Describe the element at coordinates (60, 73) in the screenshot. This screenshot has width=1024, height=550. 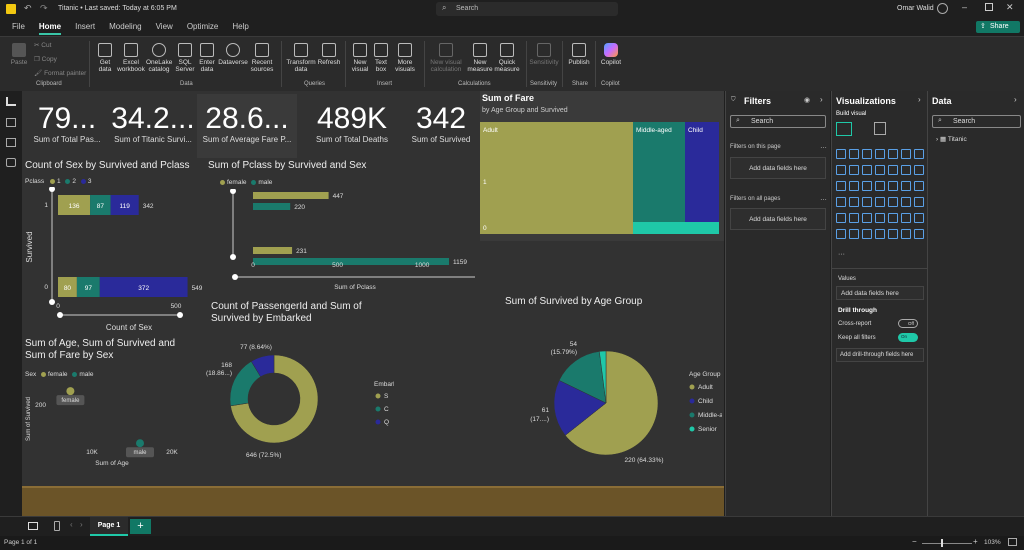
I see `format-painter-button: 🖌 Format painter` at that location.